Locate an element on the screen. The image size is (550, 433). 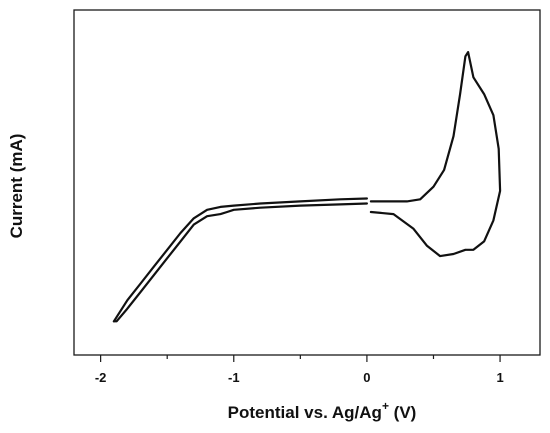
x-axis-label: Potential vs. Ag/Ag+ (V) is located at coordinates (322, 410).